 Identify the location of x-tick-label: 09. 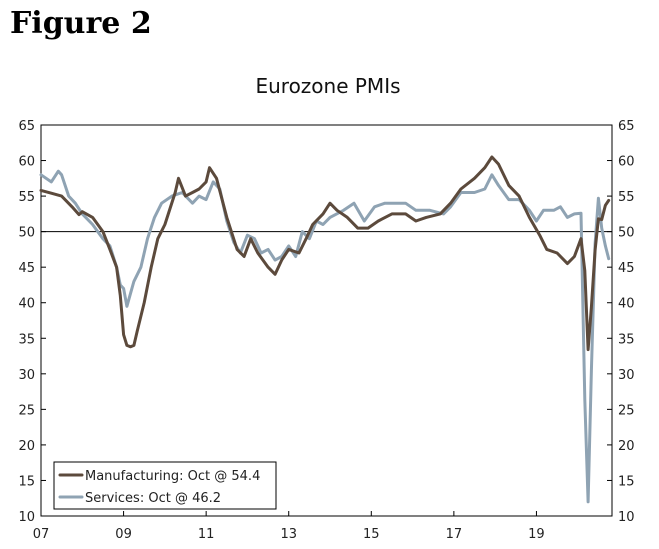
(123, 534).